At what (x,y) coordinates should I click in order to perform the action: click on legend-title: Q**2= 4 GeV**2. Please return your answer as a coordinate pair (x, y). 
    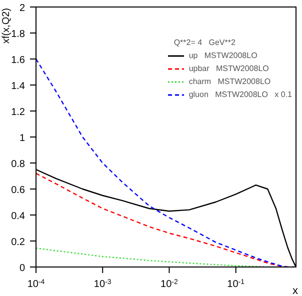
    Looking at the image, I should click on (205, 43).